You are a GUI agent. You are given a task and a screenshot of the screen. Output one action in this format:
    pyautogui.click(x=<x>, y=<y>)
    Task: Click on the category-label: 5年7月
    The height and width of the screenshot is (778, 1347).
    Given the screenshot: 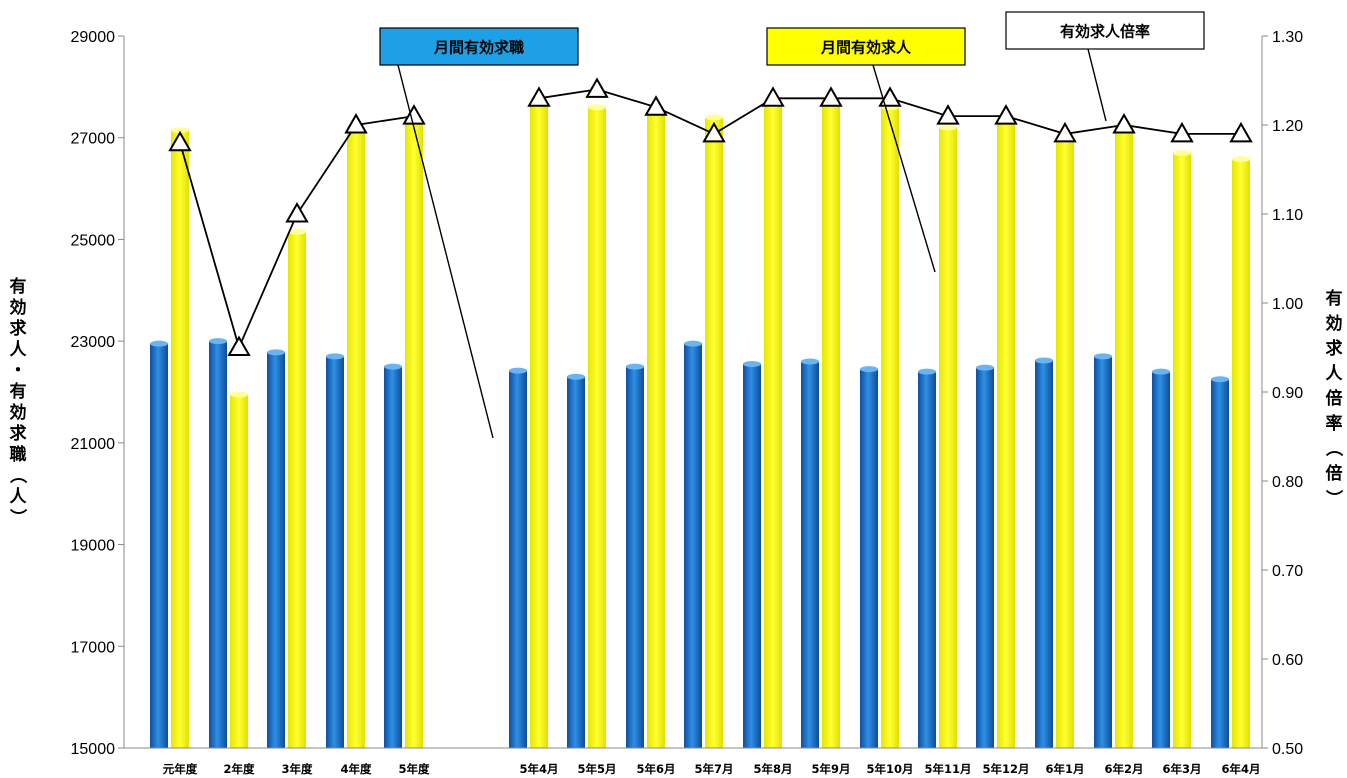 What is the action you would take?
    pyautogui.click(x=713, y=769)
    